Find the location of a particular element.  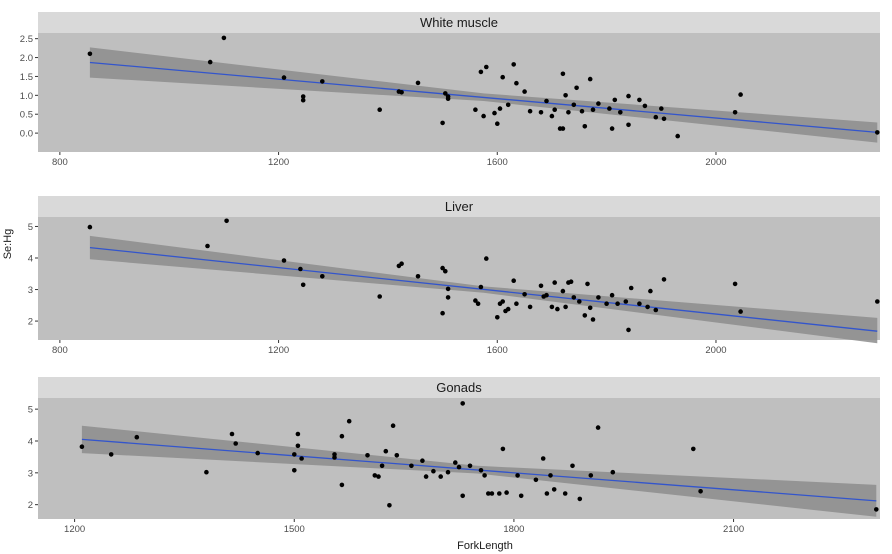

x-tick-label-white-muscle-1: 1200 is located at coordinates (278, 162).